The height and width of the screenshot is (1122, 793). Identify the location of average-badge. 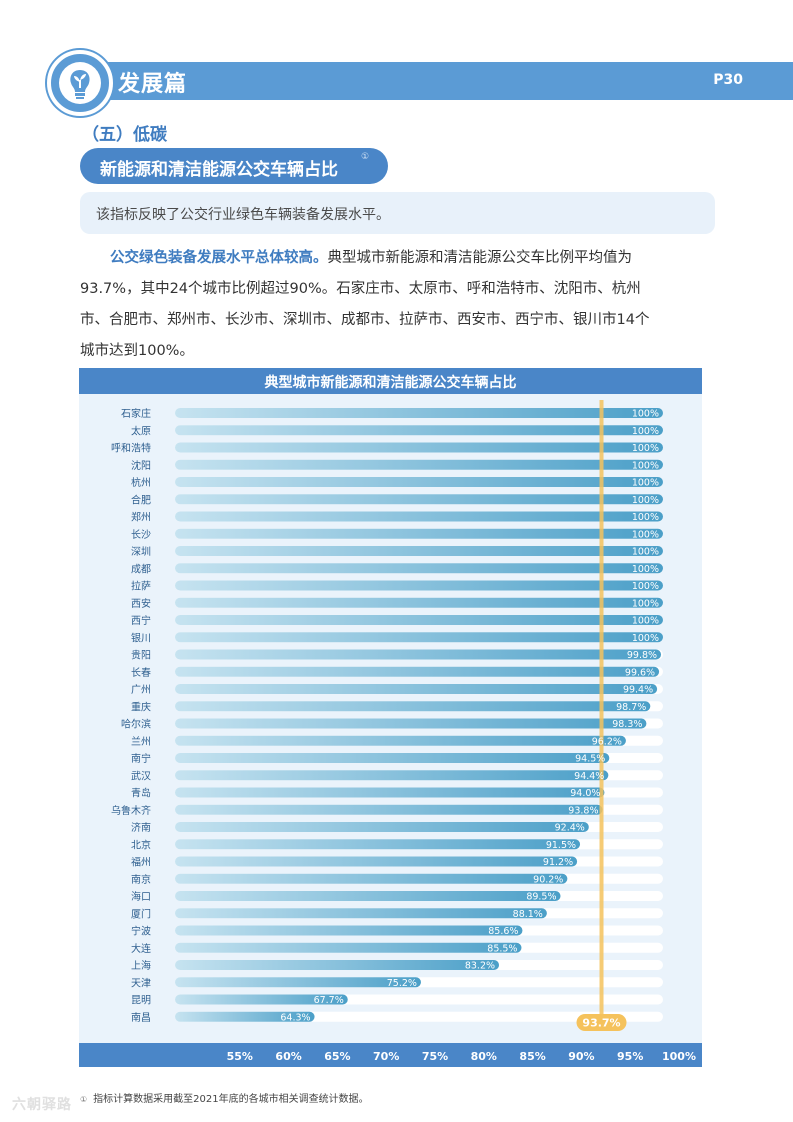
(601, 1022).